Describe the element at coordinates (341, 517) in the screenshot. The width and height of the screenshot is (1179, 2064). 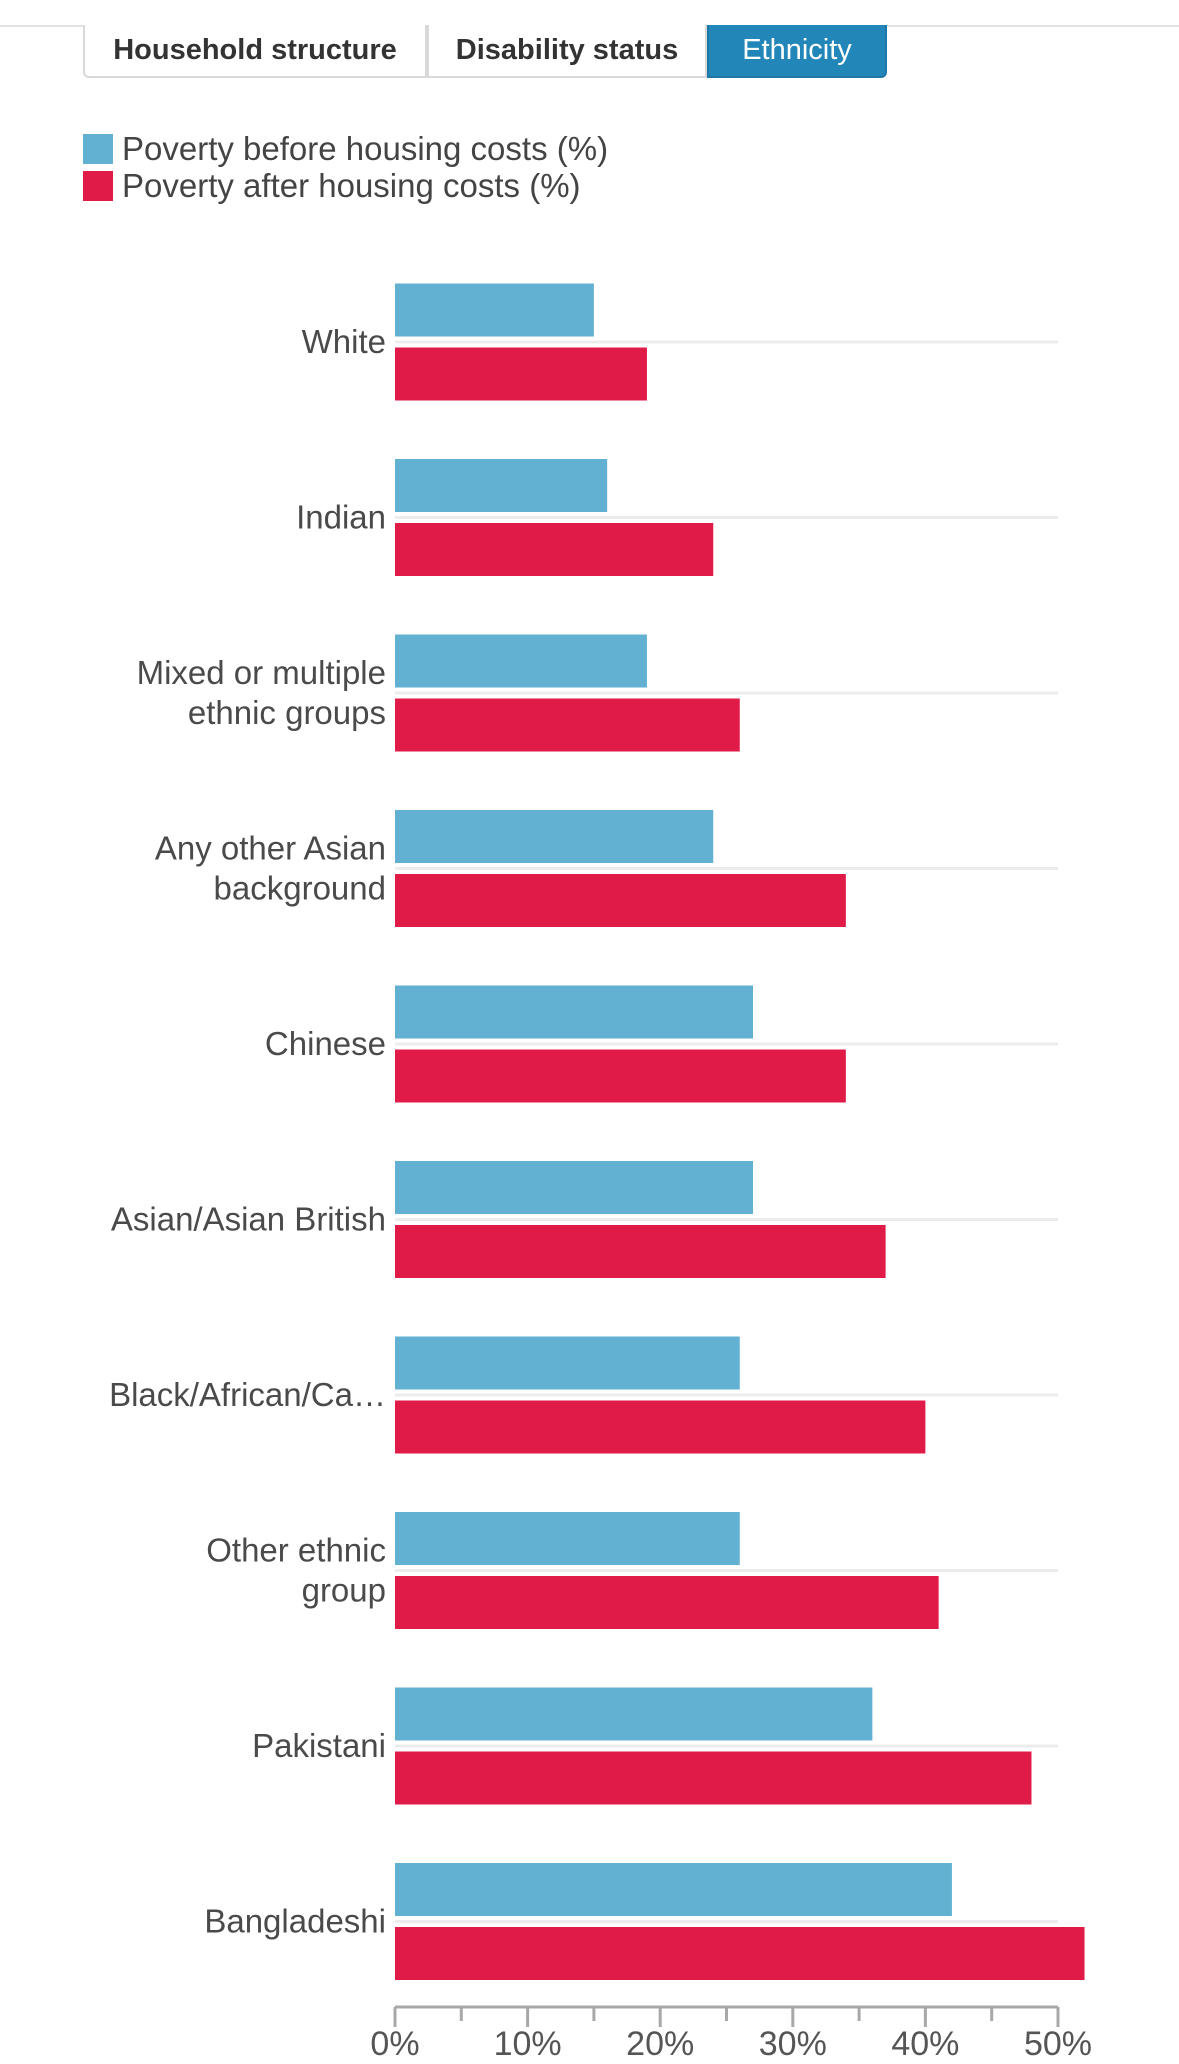
I see `category-label: Indian` at that location.